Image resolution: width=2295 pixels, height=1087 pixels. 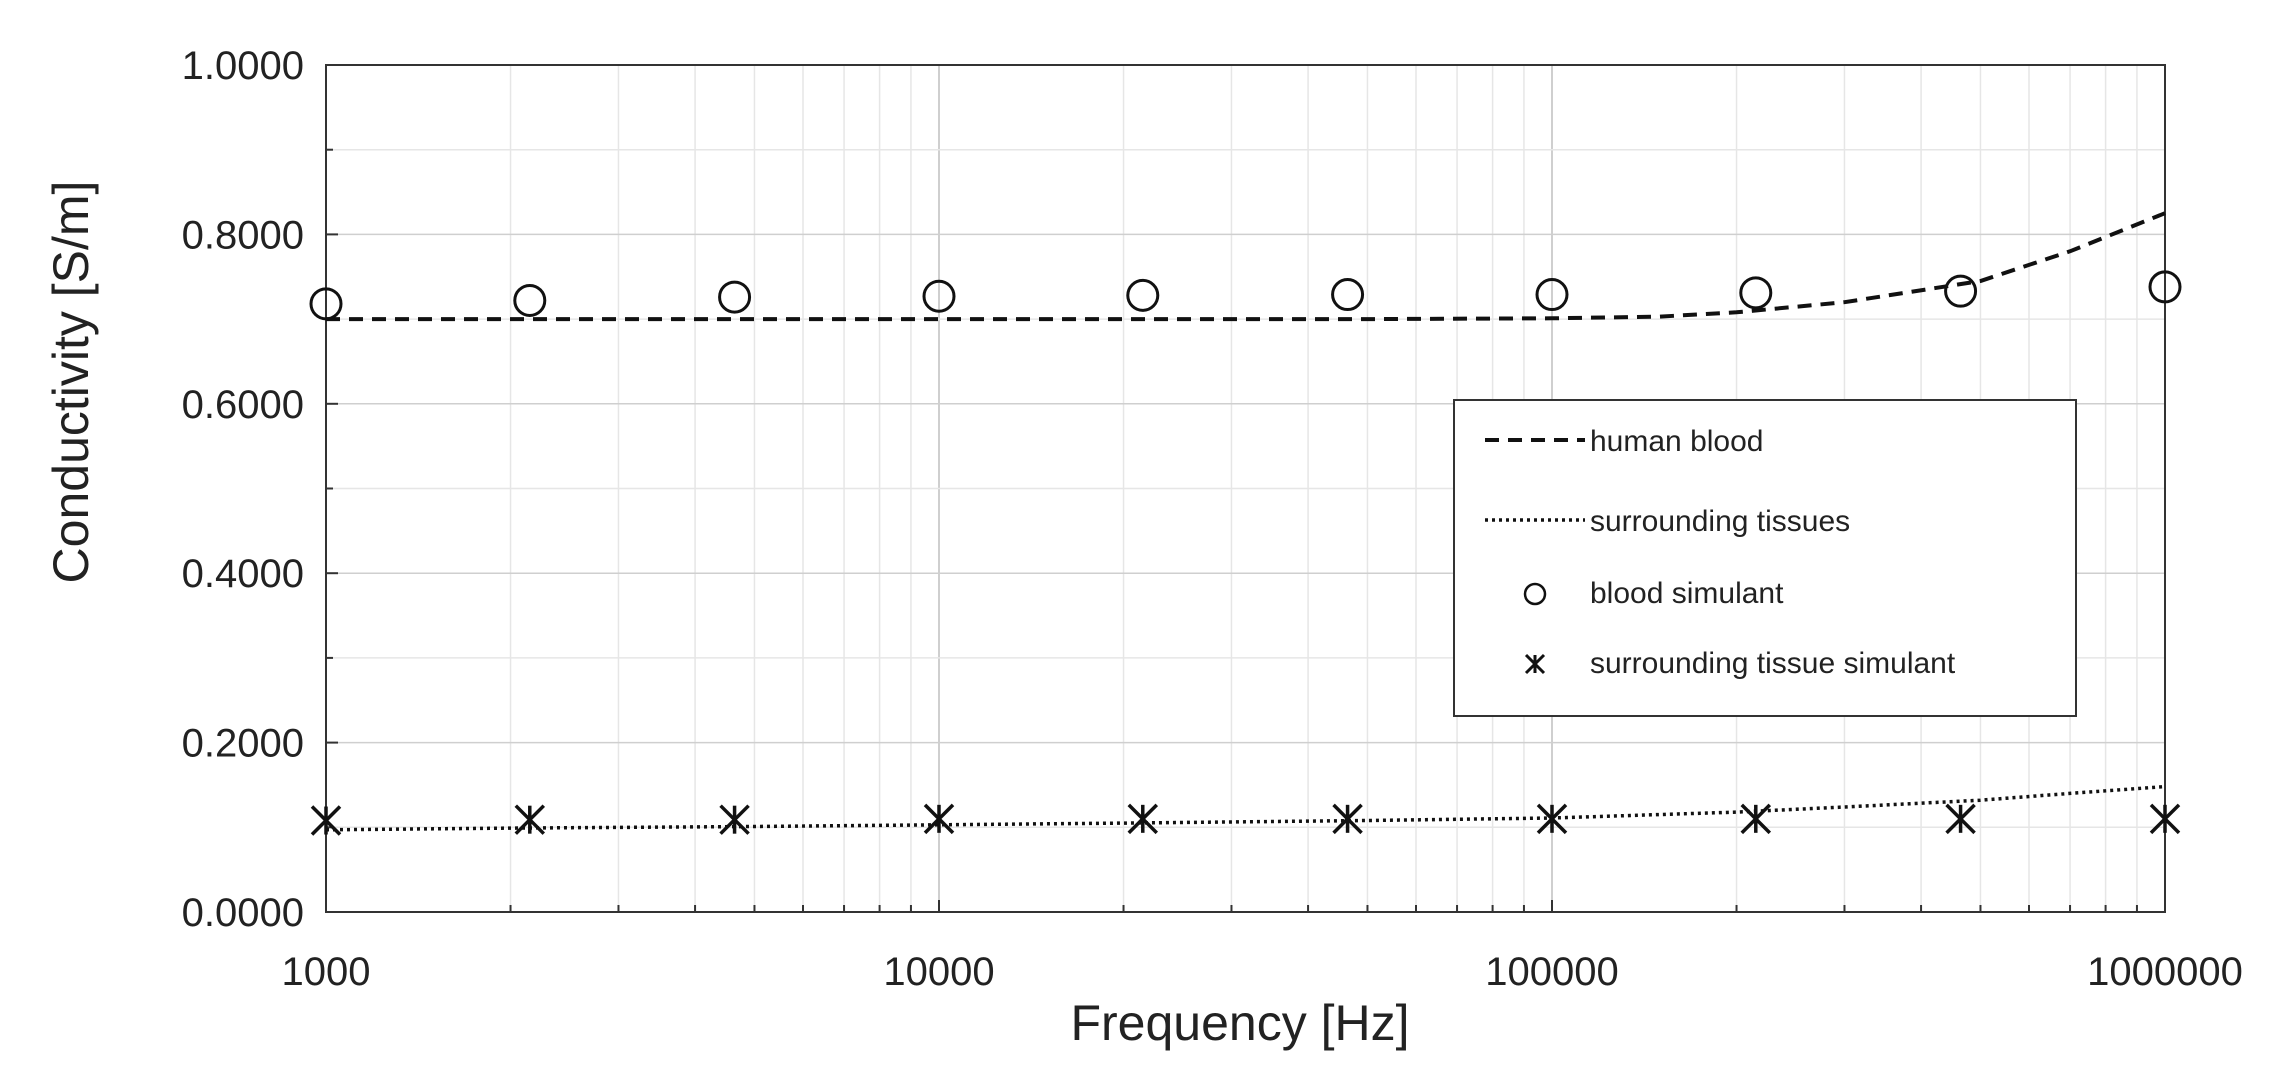 What do you see at coordinates (1687, 593) in the screenshot?
I see `legend-label: blood simulant` at bounding box center [1687, 593].